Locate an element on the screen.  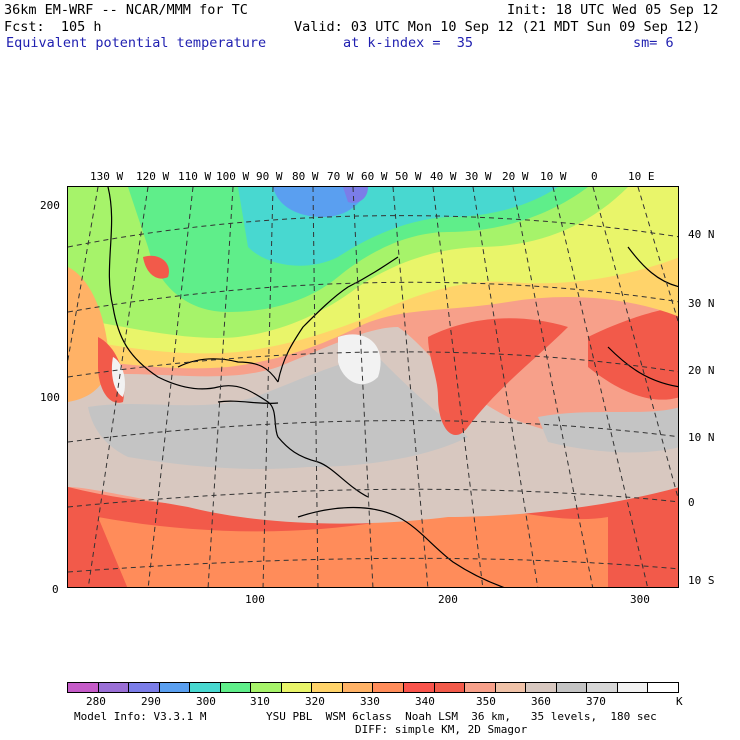
lon-label: 20 W is located at coordinates (515, 176).